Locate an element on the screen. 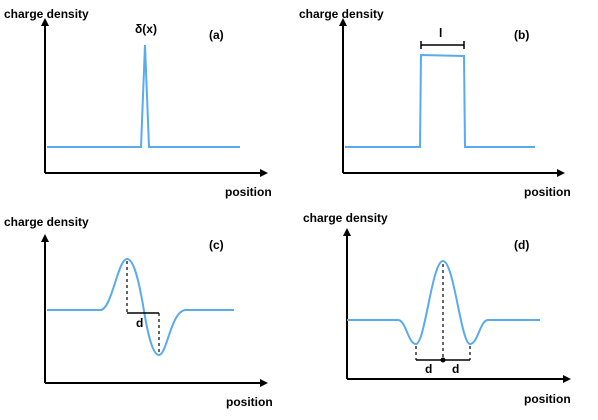  panel-a-label: (a) is located at coordinates (216, 35).